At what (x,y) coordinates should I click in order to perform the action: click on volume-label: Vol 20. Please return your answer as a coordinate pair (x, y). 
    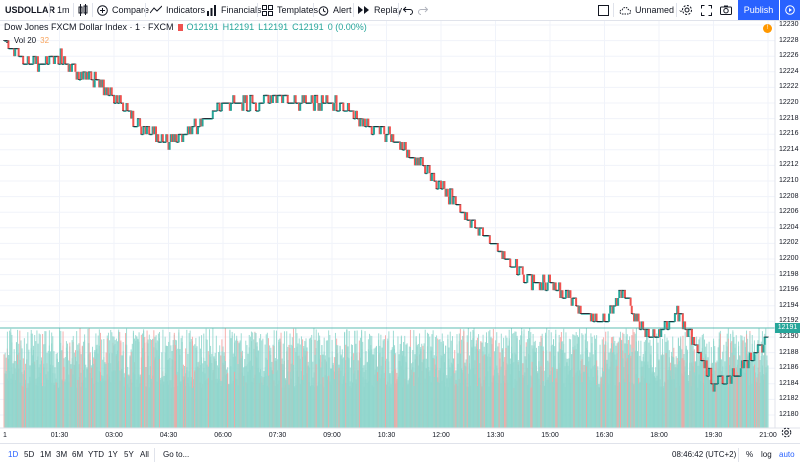
    Looking at the image, I should click on (25, 40).